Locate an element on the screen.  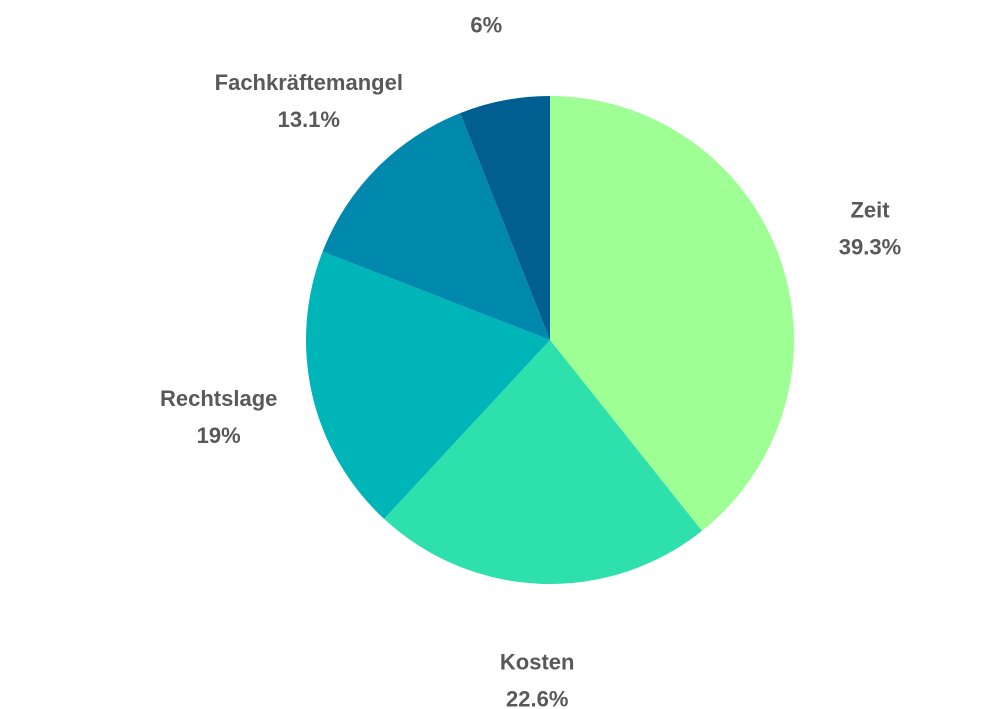
pie-slice-kosten is located at coordinates (543, 462).